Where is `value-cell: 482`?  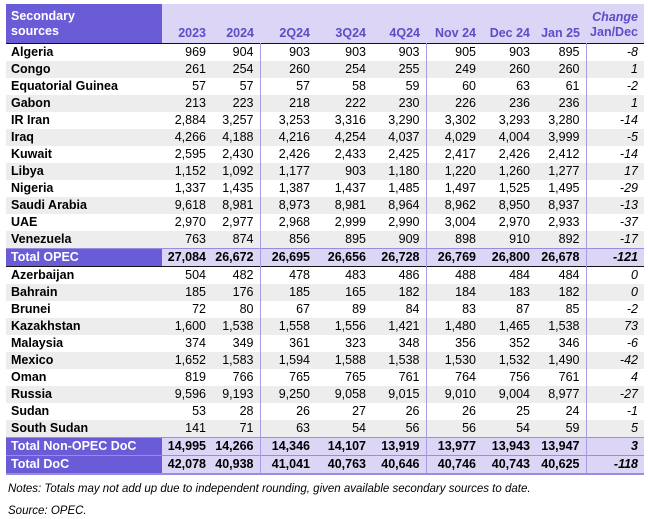
value-cell: 482 is located at coordinates (236, 275).